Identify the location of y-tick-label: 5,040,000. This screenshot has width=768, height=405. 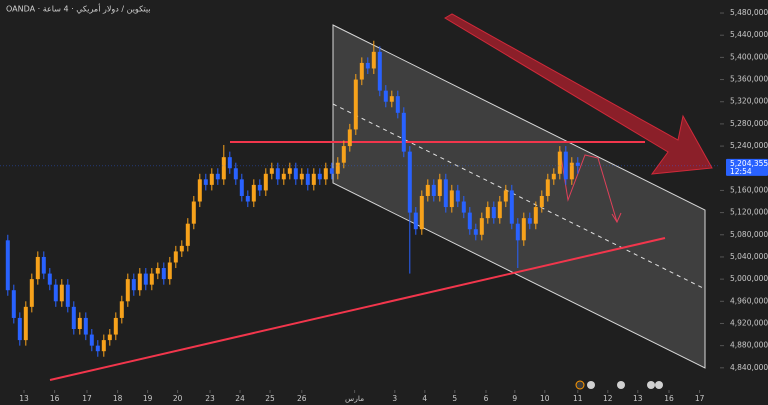
(749, 256).